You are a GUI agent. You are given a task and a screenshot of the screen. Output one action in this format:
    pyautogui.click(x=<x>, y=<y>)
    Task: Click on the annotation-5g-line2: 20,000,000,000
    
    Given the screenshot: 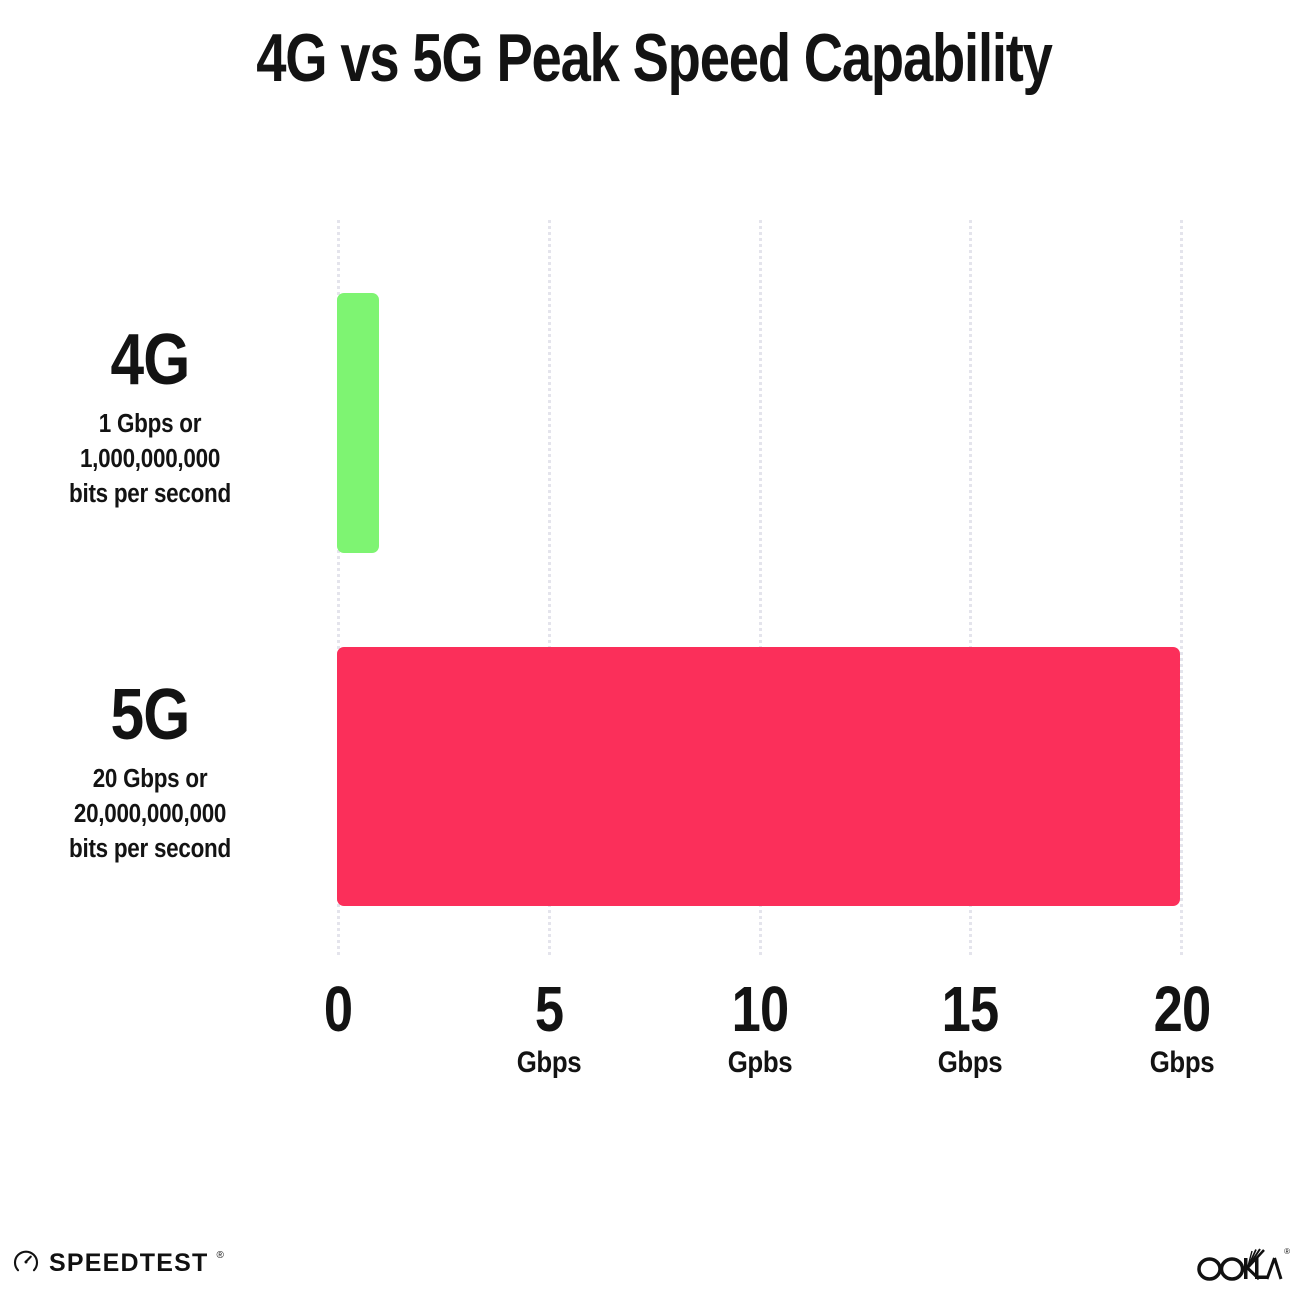 What is the action you would take?
    pyautogui.click(x=150, y=814)
    